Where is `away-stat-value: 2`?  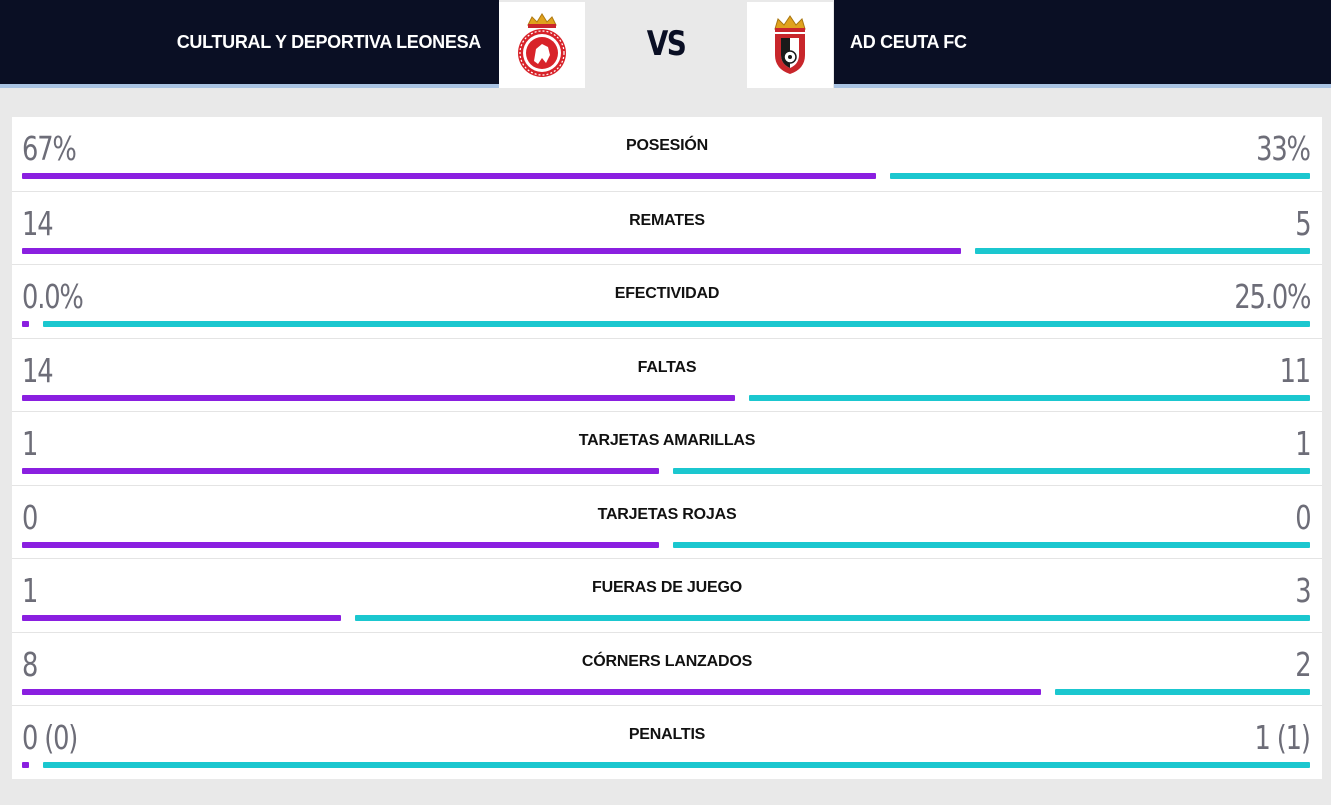 away-stat-value: 2 is located at coordinates (1302, 664).